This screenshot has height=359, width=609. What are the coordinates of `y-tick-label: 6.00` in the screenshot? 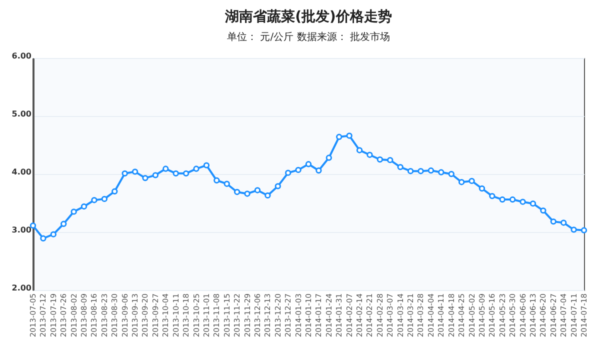 It's located at (22, 56).